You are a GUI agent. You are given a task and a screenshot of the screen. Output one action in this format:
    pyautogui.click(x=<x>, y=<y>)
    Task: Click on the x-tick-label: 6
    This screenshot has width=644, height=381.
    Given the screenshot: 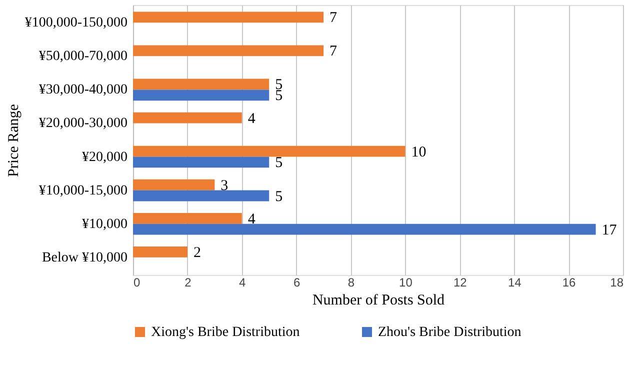 What is the action you would take?
    pyautogui.click(x=296, y=283)
    